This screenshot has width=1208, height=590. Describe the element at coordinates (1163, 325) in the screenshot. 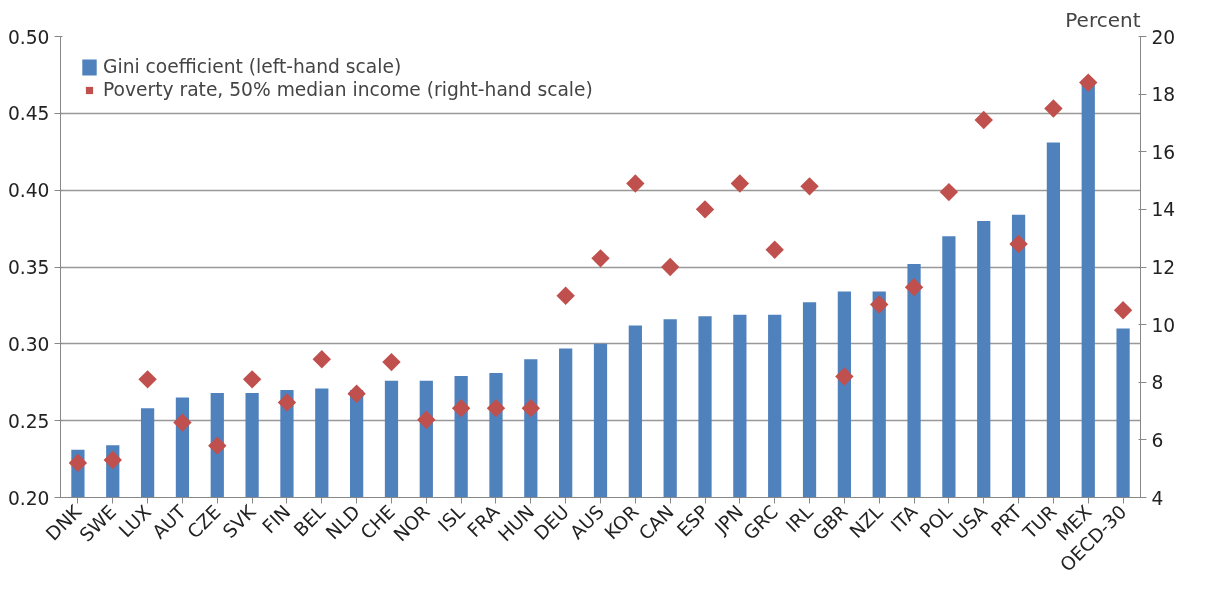

I see `y2-tick-label: 10` at that location.